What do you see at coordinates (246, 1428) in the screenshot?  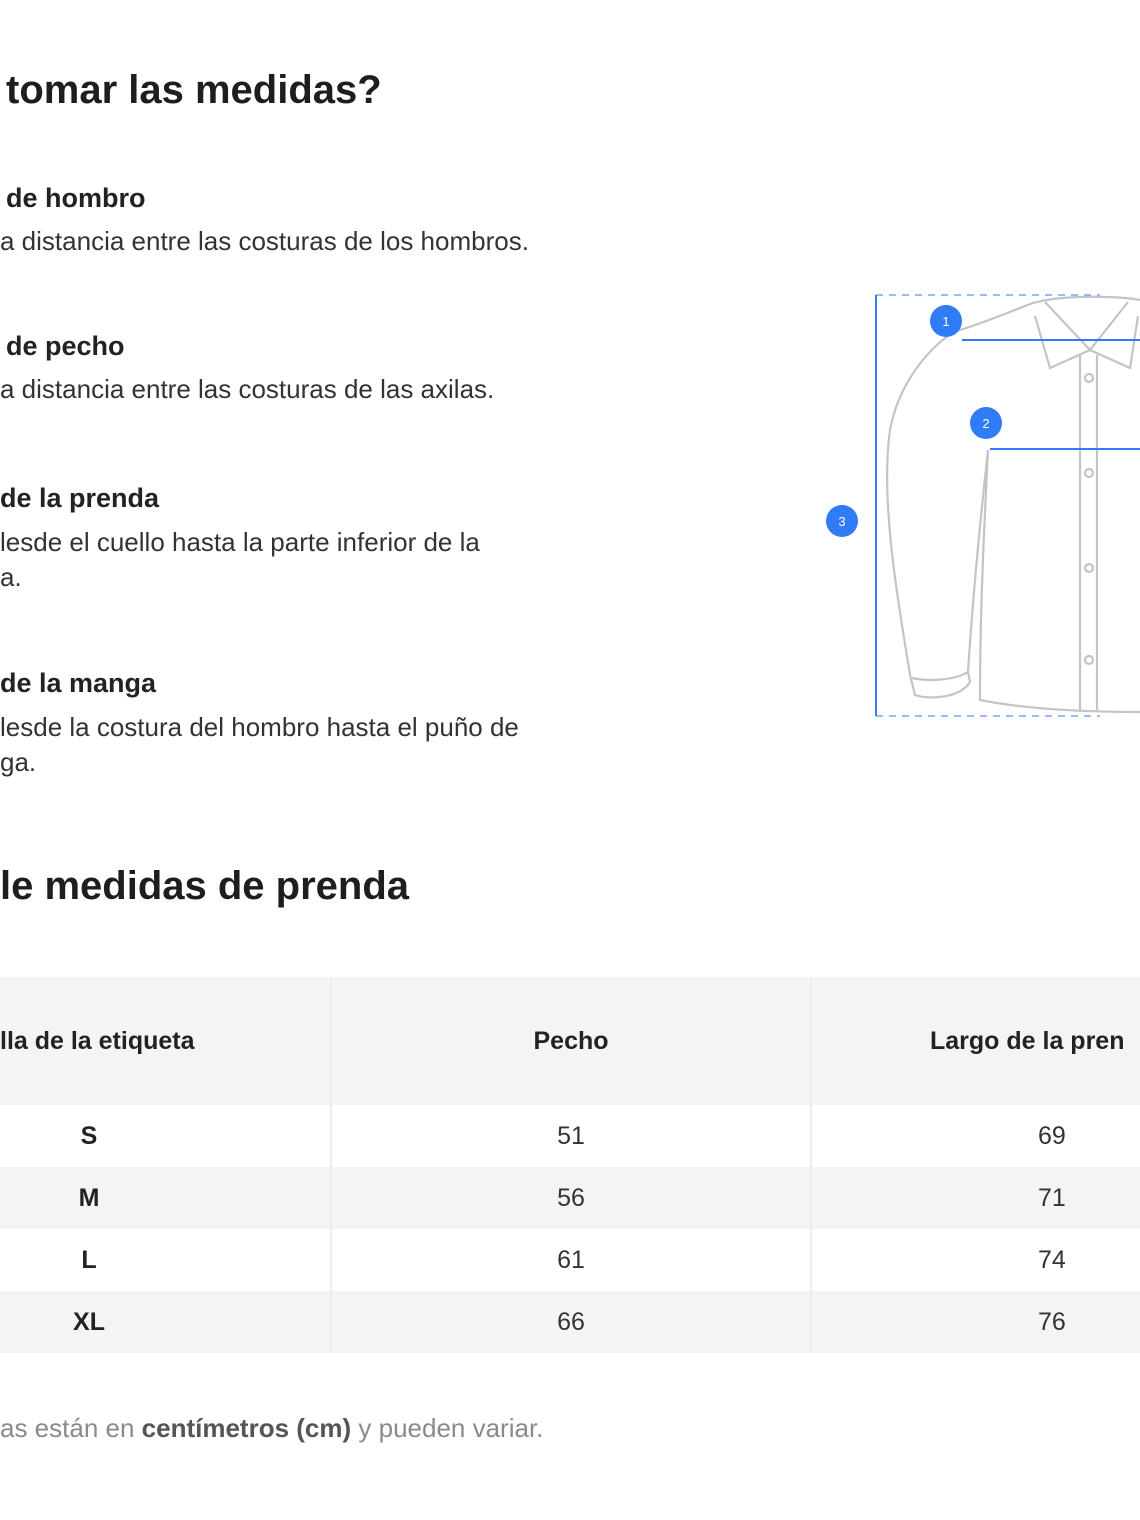 I see `units-note-bold: centímetros (cm)` at bounding box center [246, 1428].